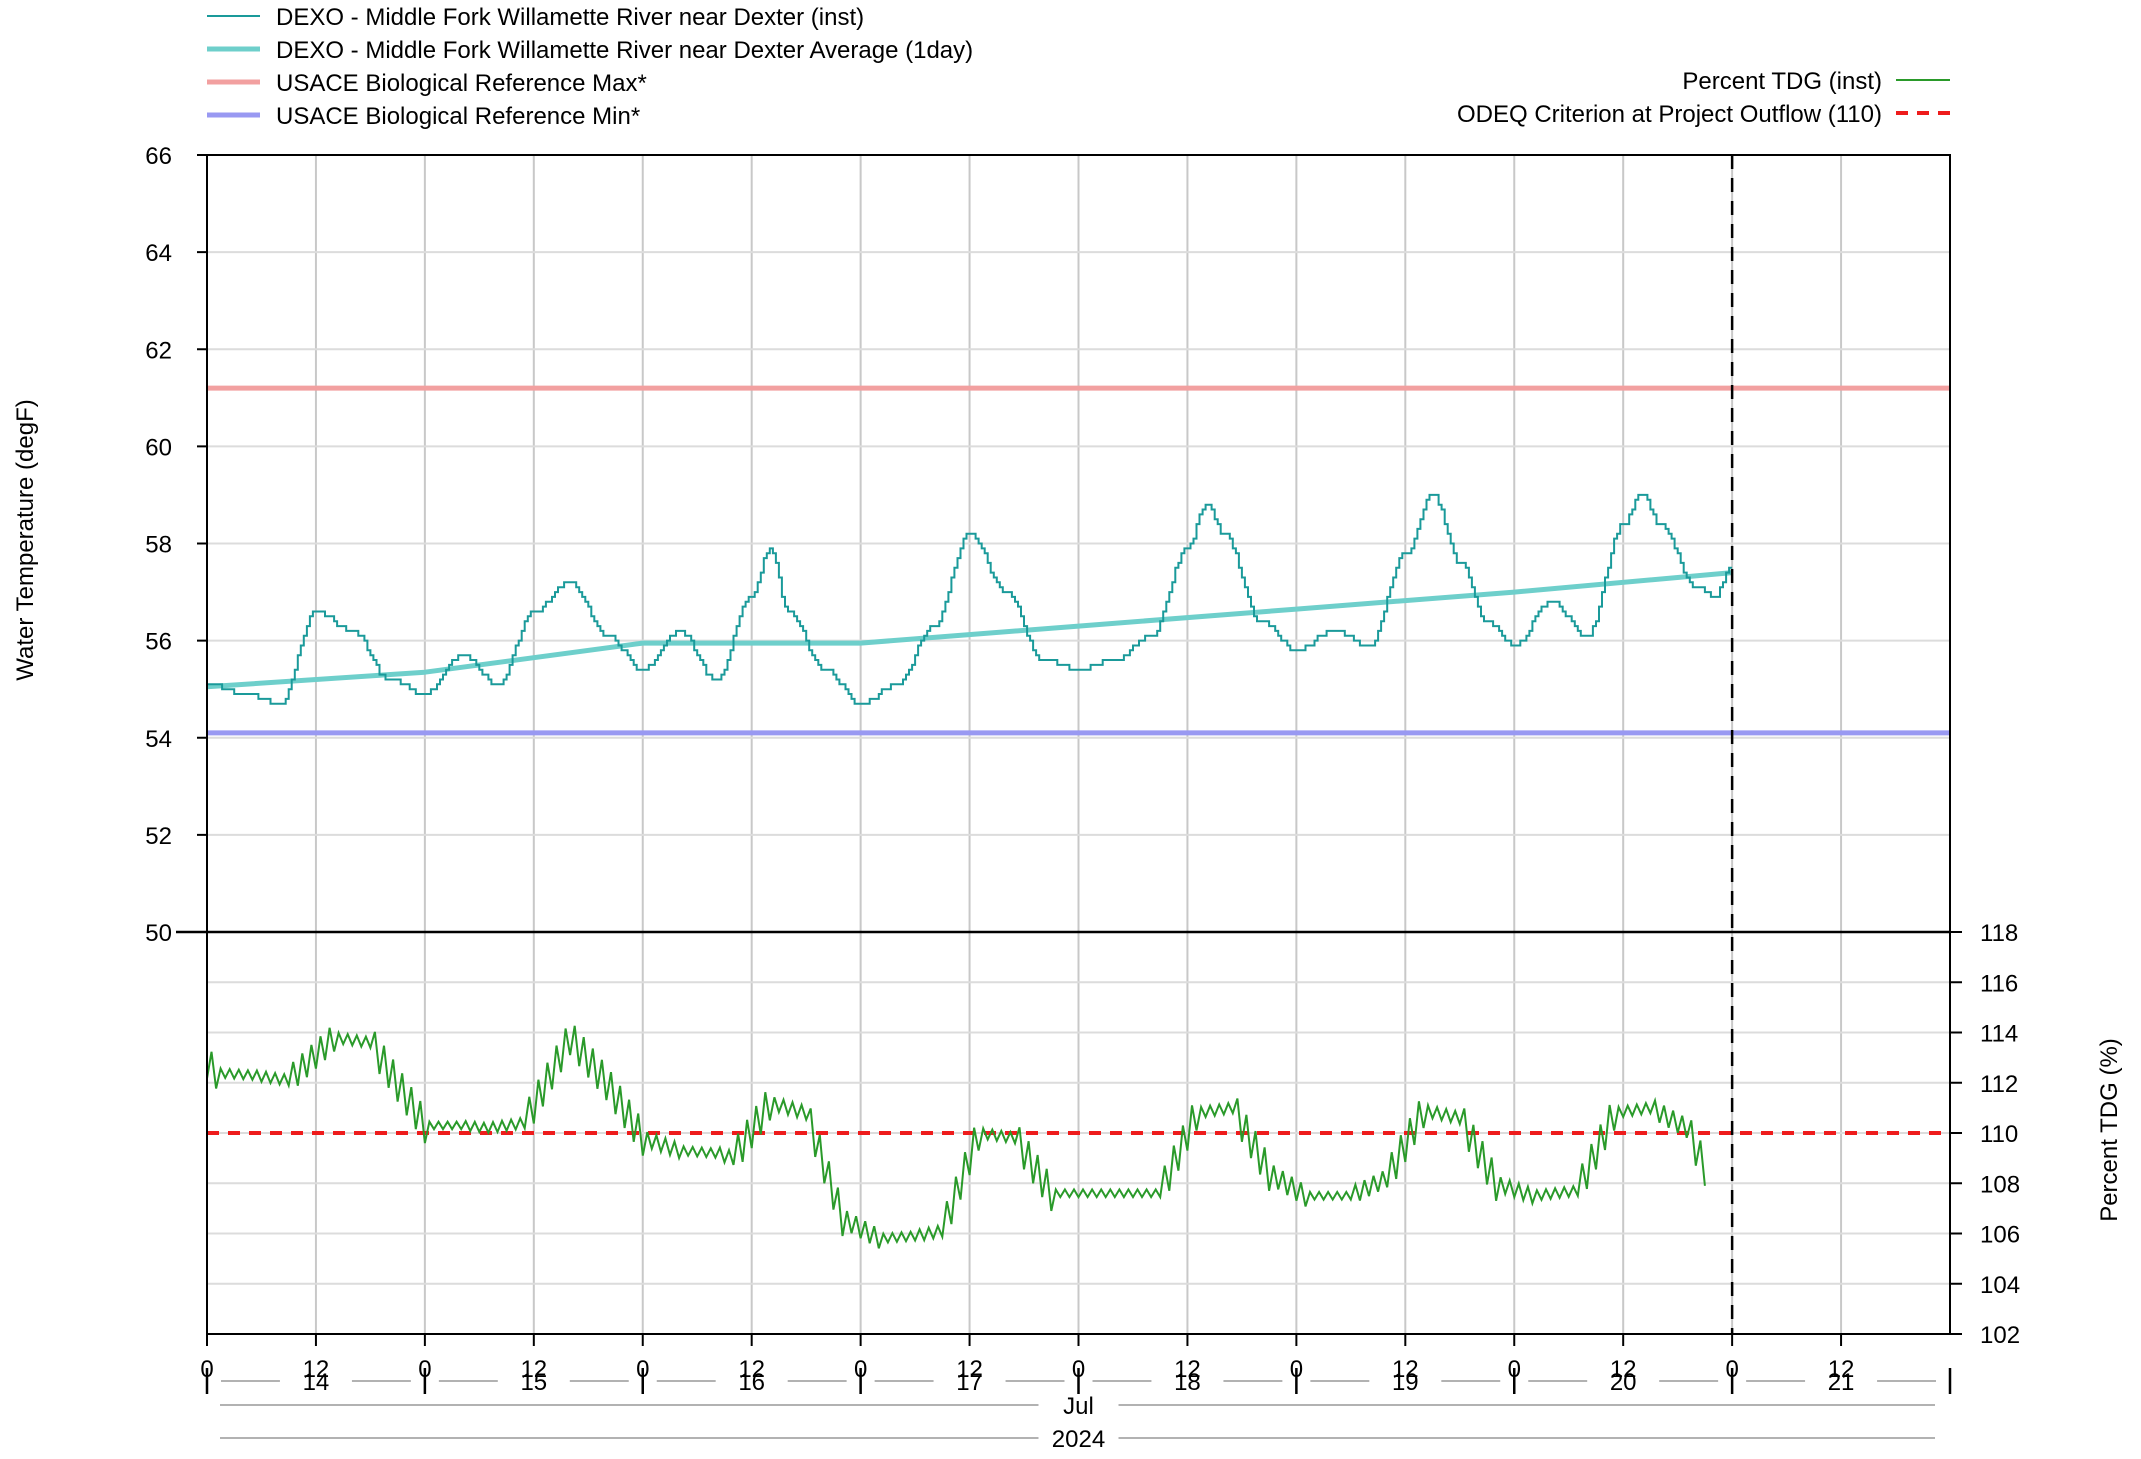 The width and height of the screenshot is (2141, 1459). Describe the element at coordinates (969, 1382) in the screenshot. I see `day-label: 17` at that location.